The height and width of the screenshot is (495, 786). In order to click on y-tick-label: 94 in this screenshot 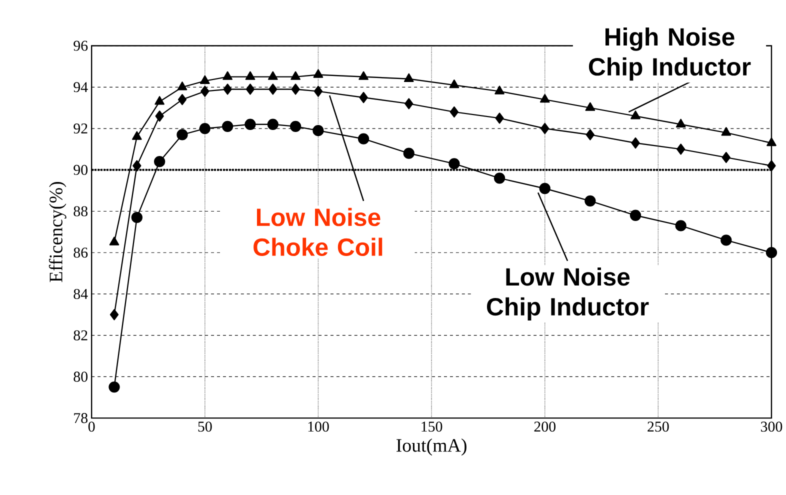, I will do `click(81, 87)`.